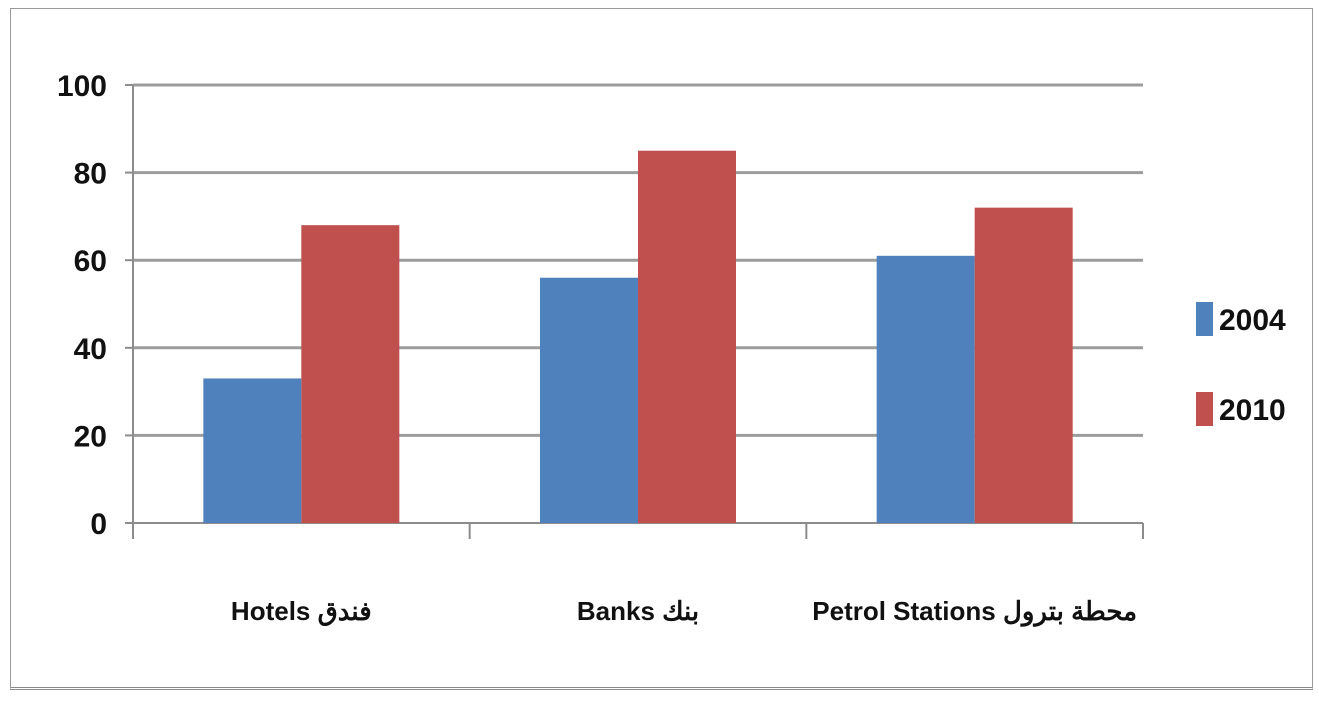 The width and height of the screenshot is (1319, 703). I want to click on legend-swatch-2004, so click(1204, 319).